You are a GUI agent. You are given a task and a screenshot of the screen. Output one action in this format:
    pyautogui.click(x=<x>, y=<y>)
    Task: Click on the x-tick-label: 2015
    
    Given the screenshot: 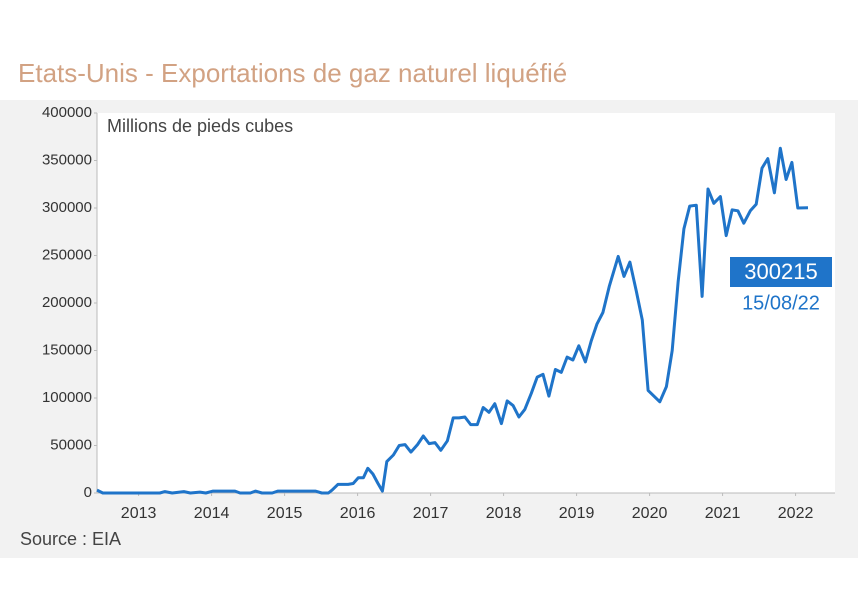 What is the action you would take?
    pyautogui.click(x=285, y=513)
    